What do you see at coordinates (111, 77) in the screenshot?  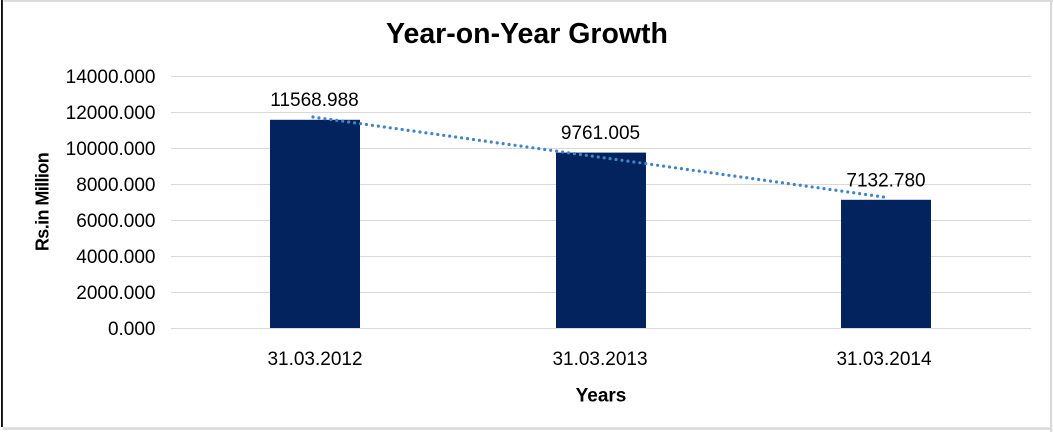 I see `svg-text: 14000.000` at bounding box center [111, 77].